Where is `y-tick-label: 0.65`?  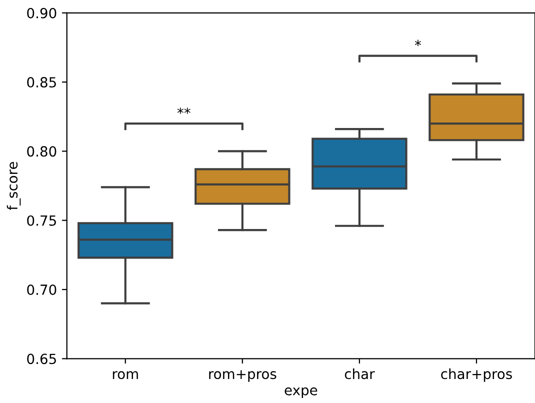 y-tick-label: 0.65 is located at coordinates (41, 359).